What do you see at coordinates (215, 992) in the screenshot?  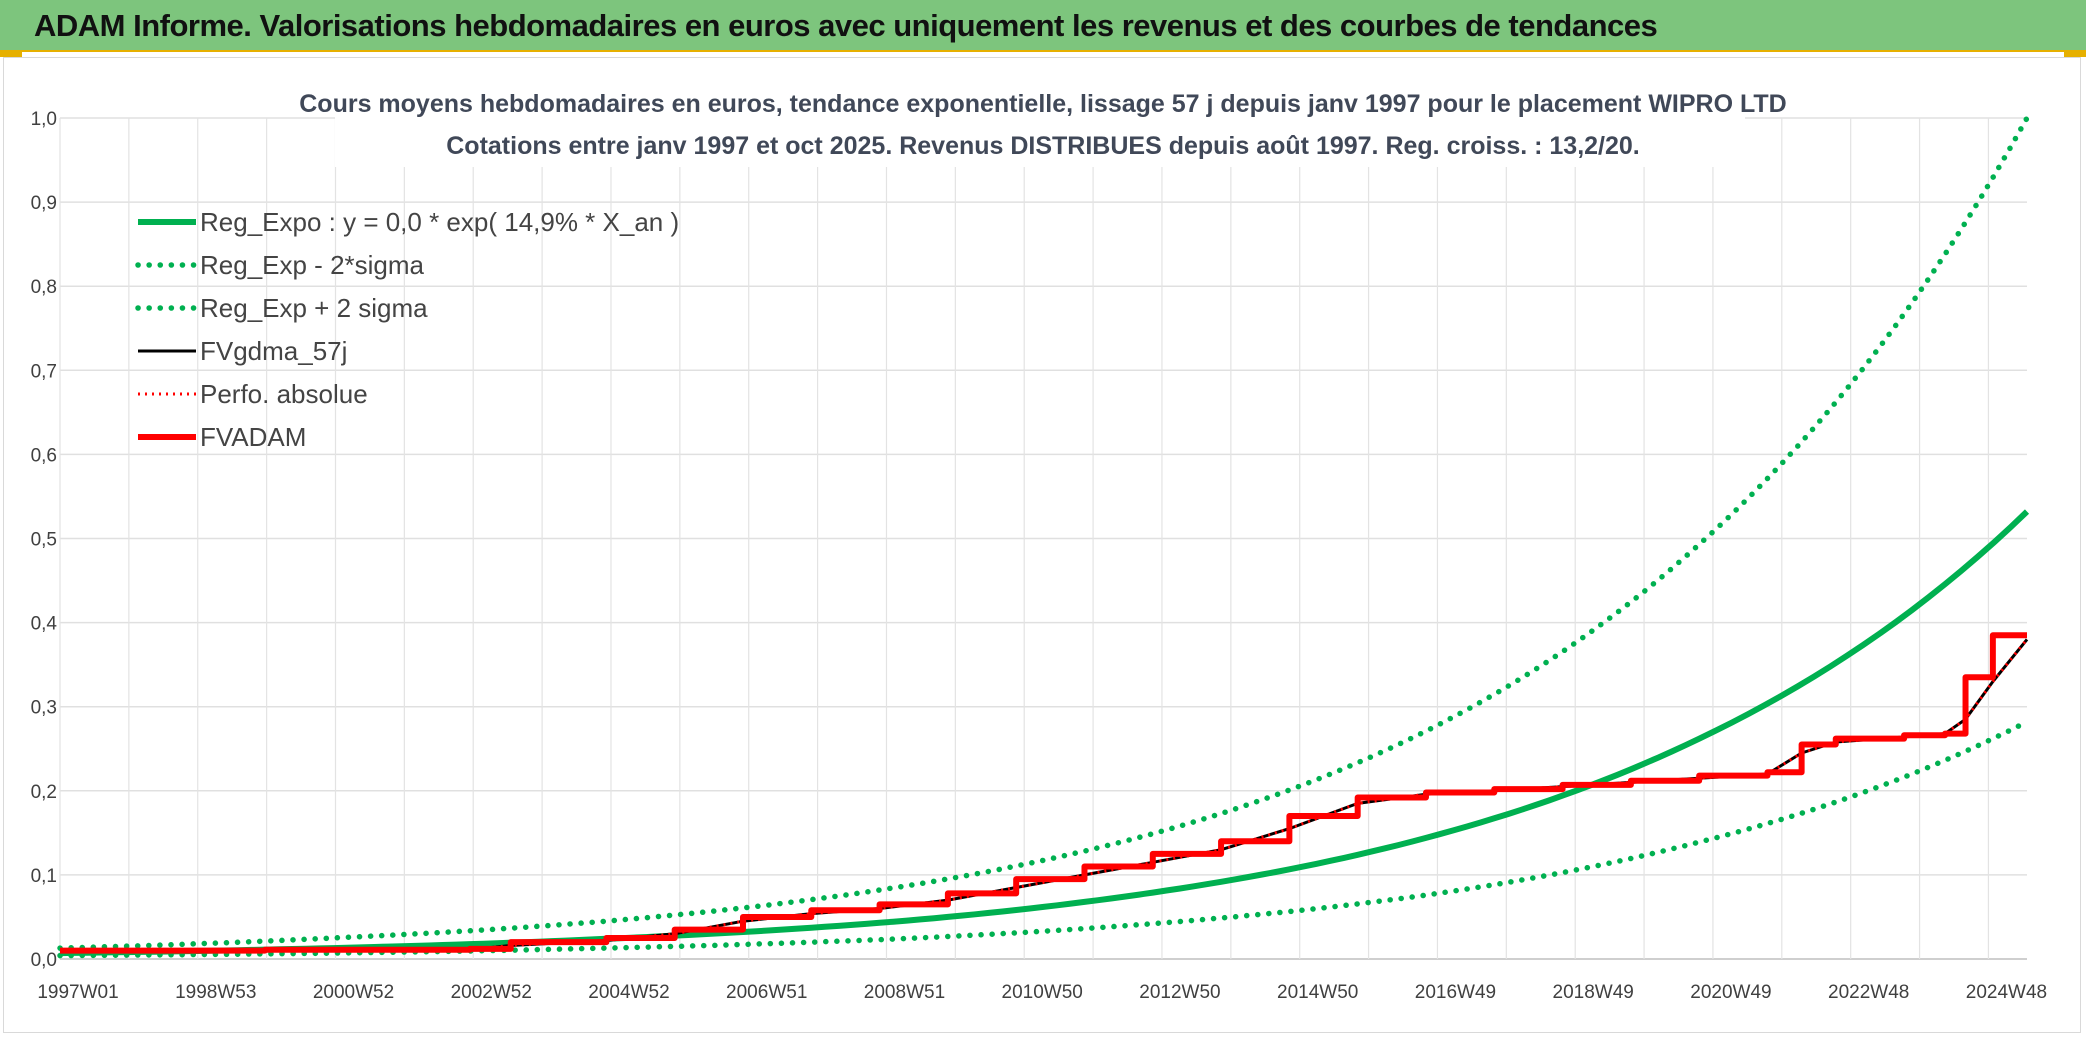 I see `x-tick-label: 1998W53` at bounding box center [215, 992].